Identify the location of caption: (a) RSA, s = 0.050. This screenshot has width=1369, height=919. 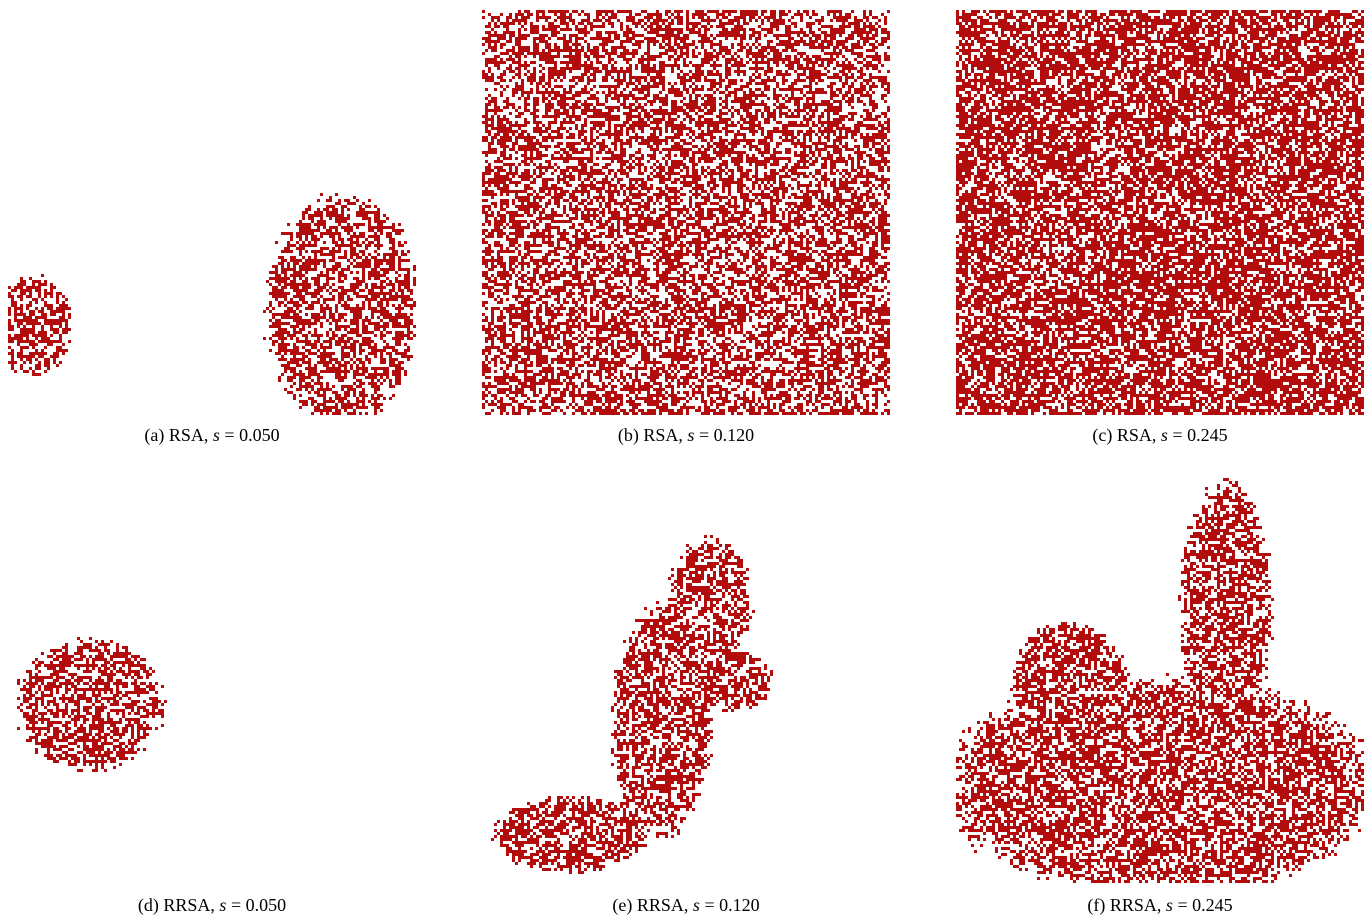
(212, 435).